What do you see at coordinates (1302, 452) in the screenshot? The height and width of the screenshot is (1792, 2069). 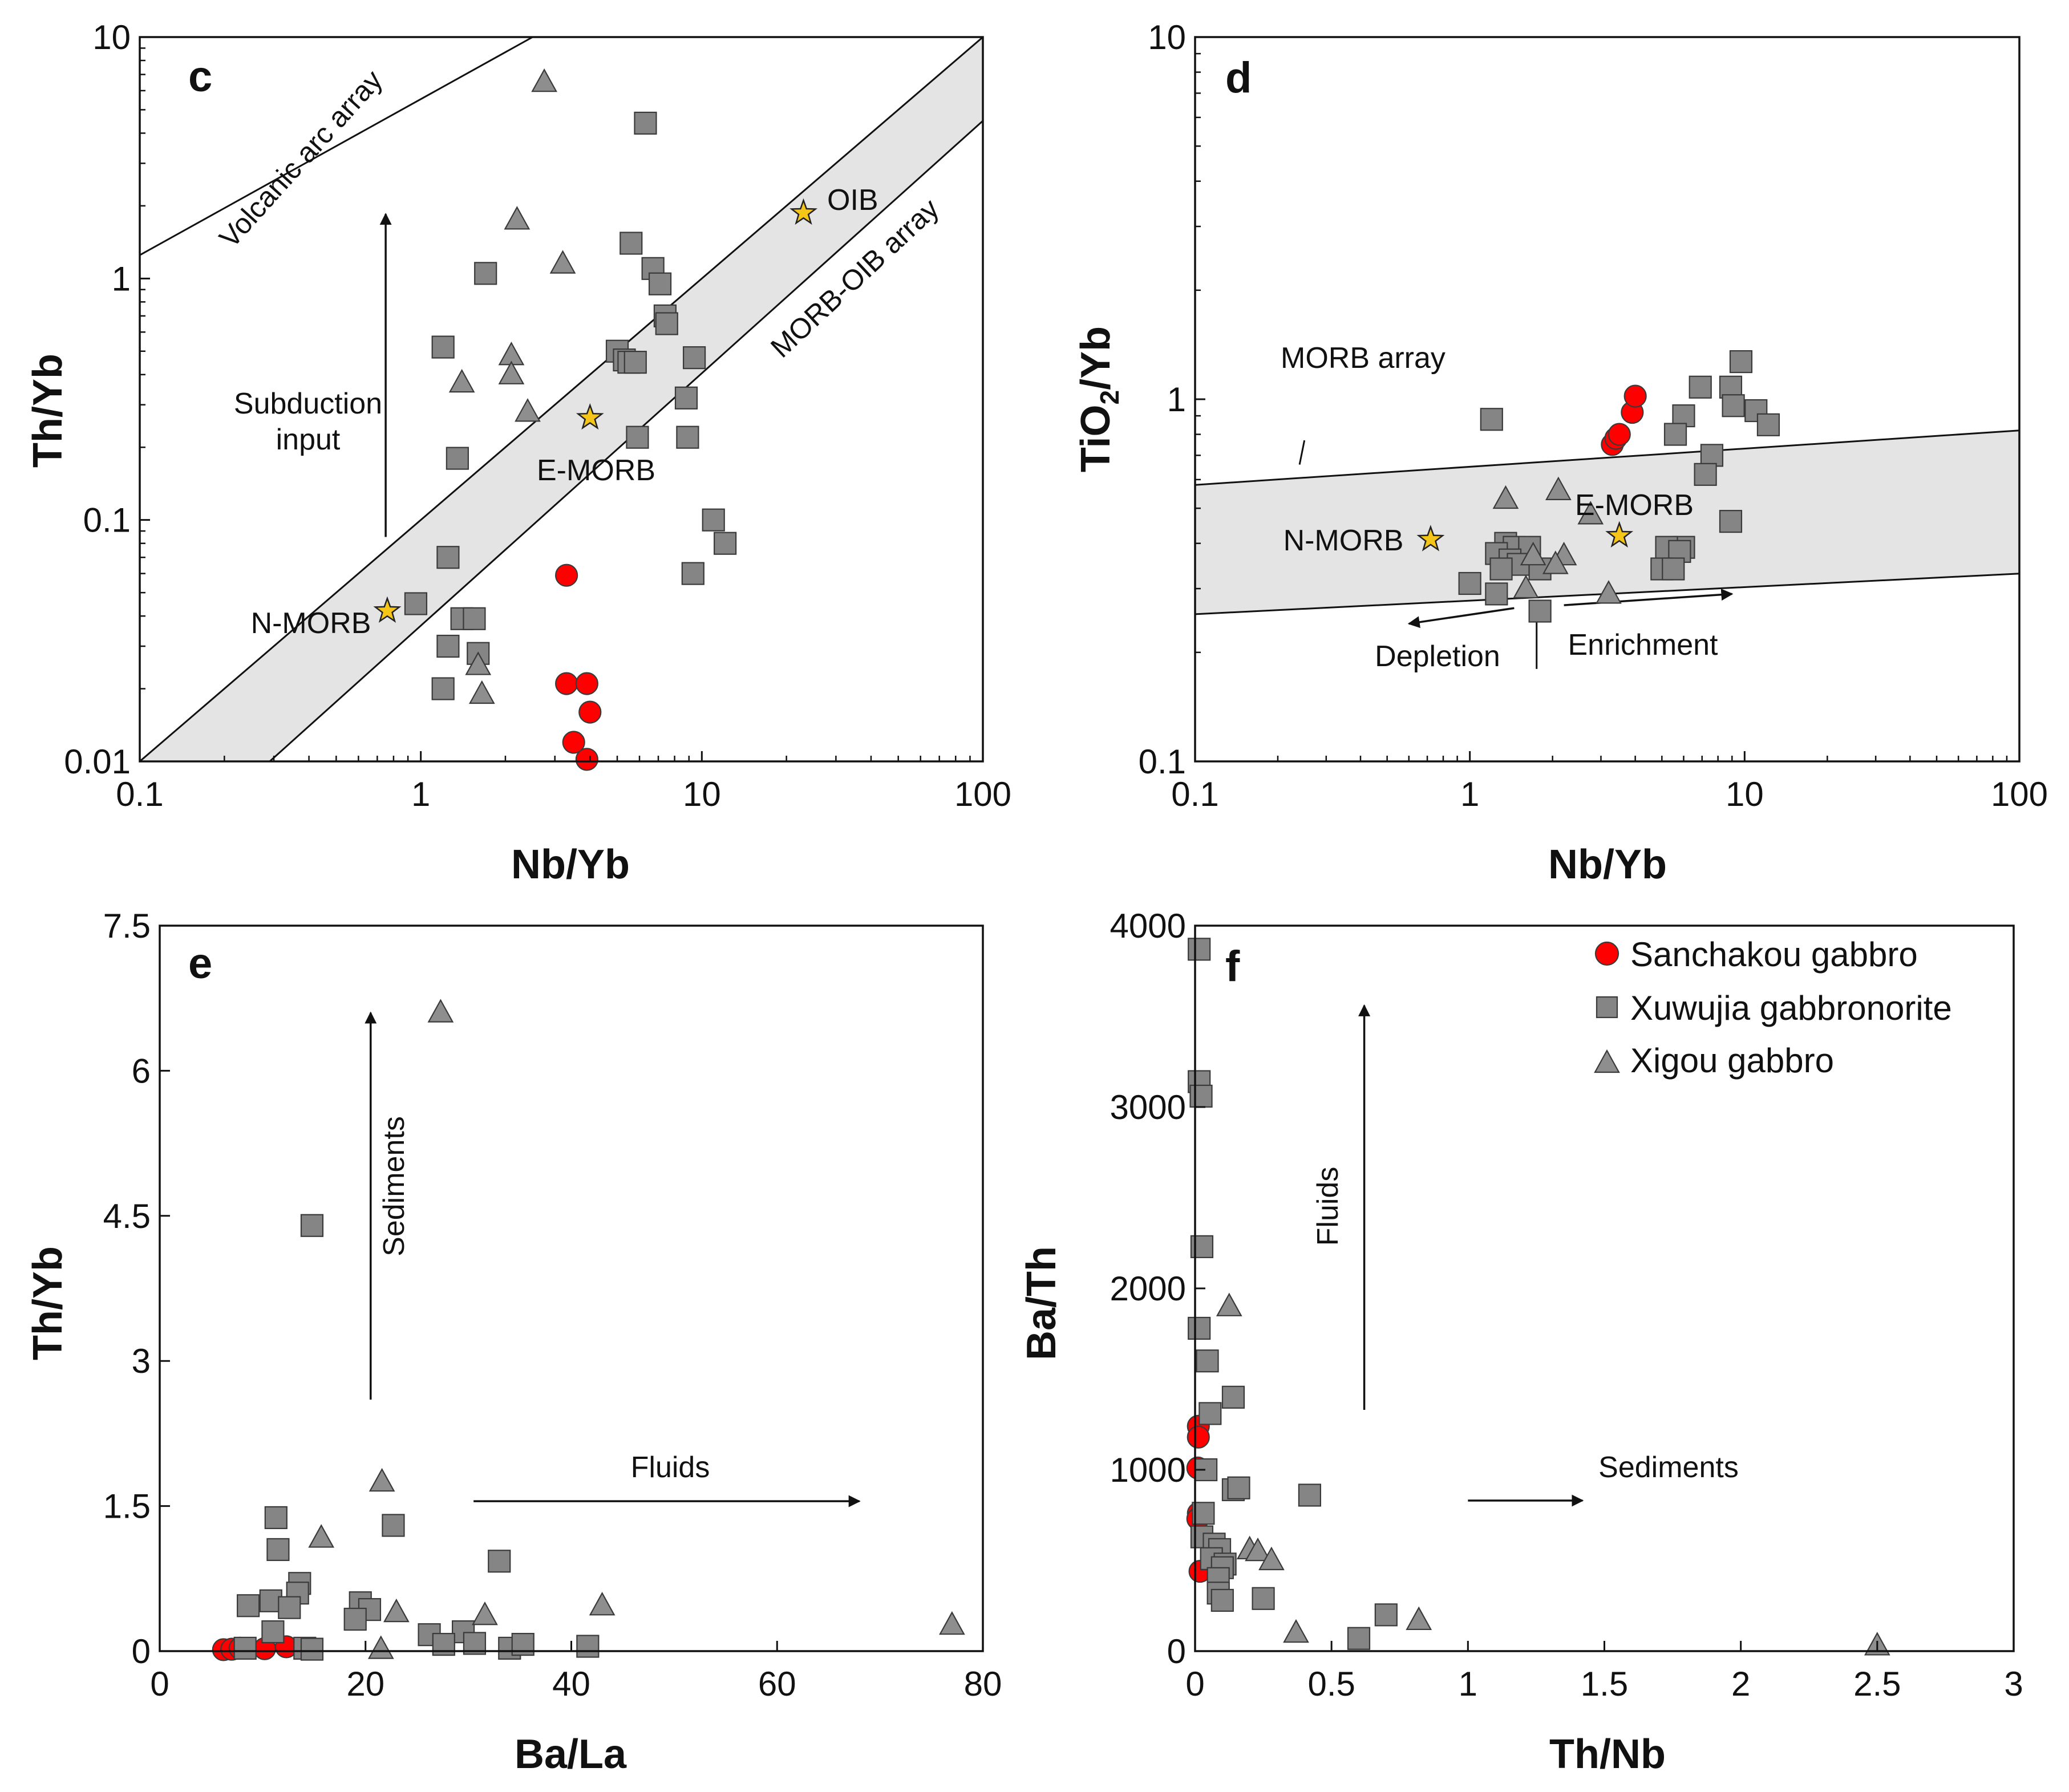 I see `panel-d-leader-line` at bounding box center [1302, 452].